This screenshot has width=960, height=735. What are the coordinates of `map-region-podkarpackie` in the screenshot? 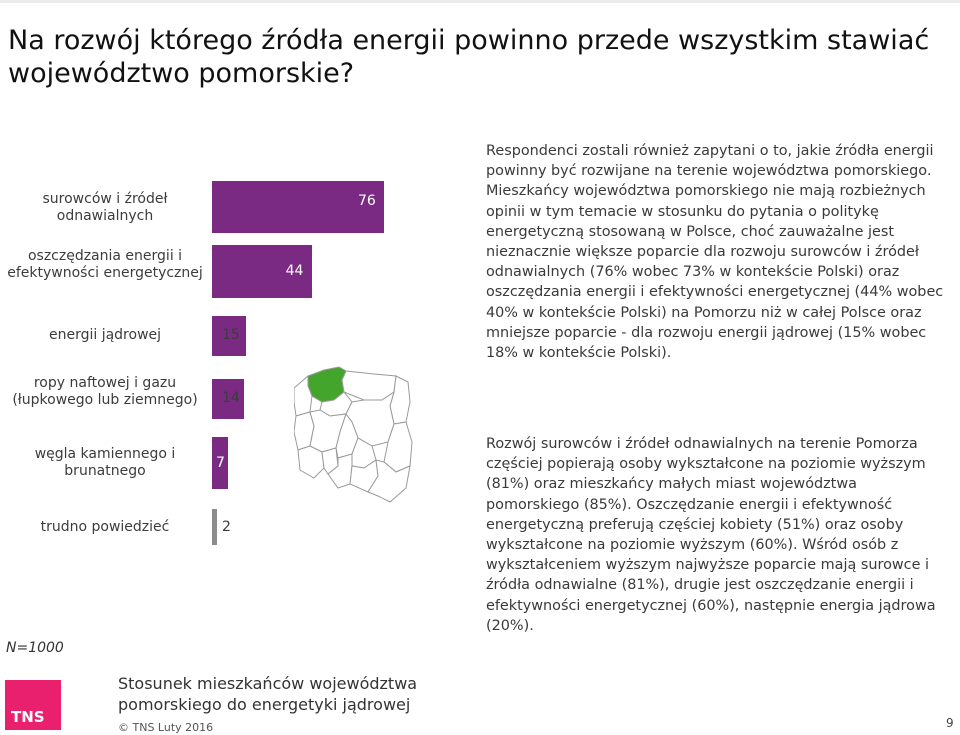 It's located at (389, 481).